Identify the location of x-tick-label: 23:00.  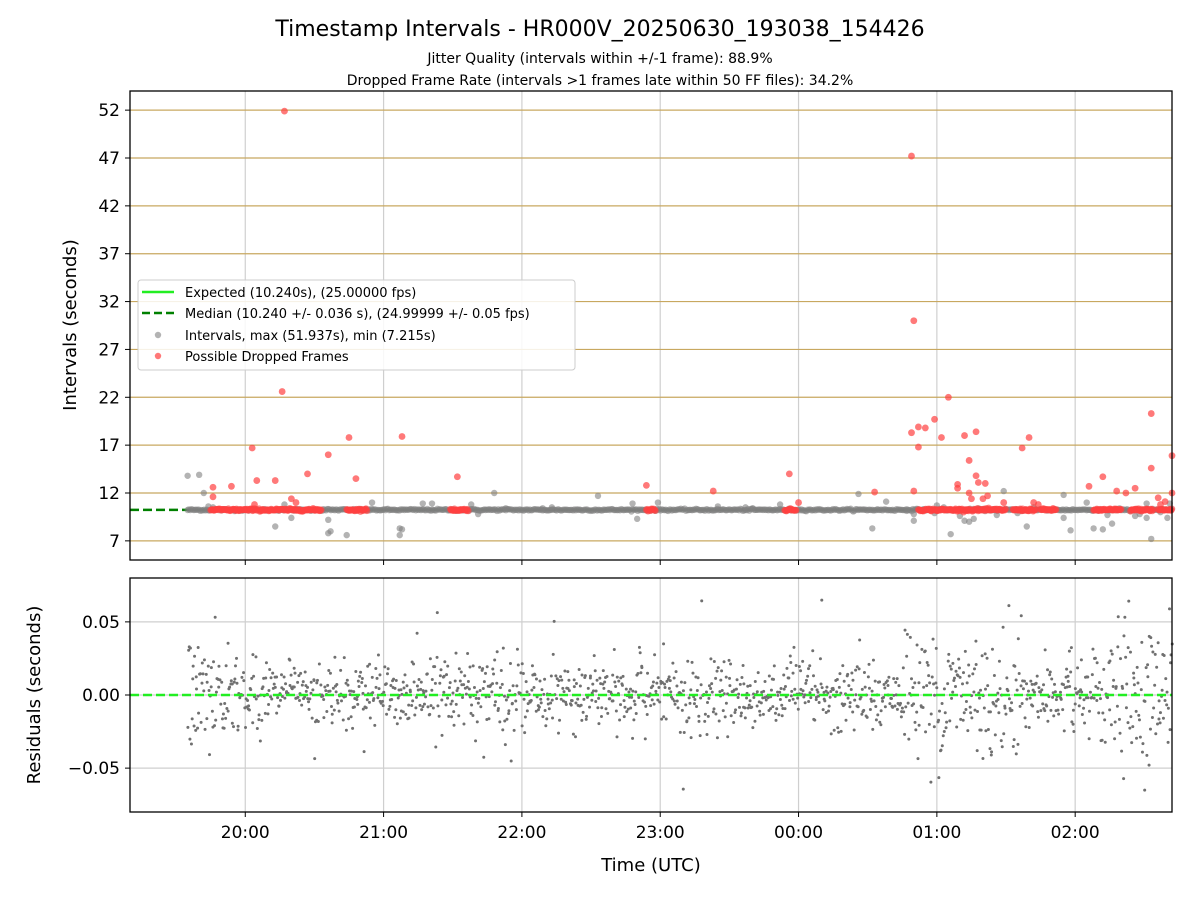
(660, 833).